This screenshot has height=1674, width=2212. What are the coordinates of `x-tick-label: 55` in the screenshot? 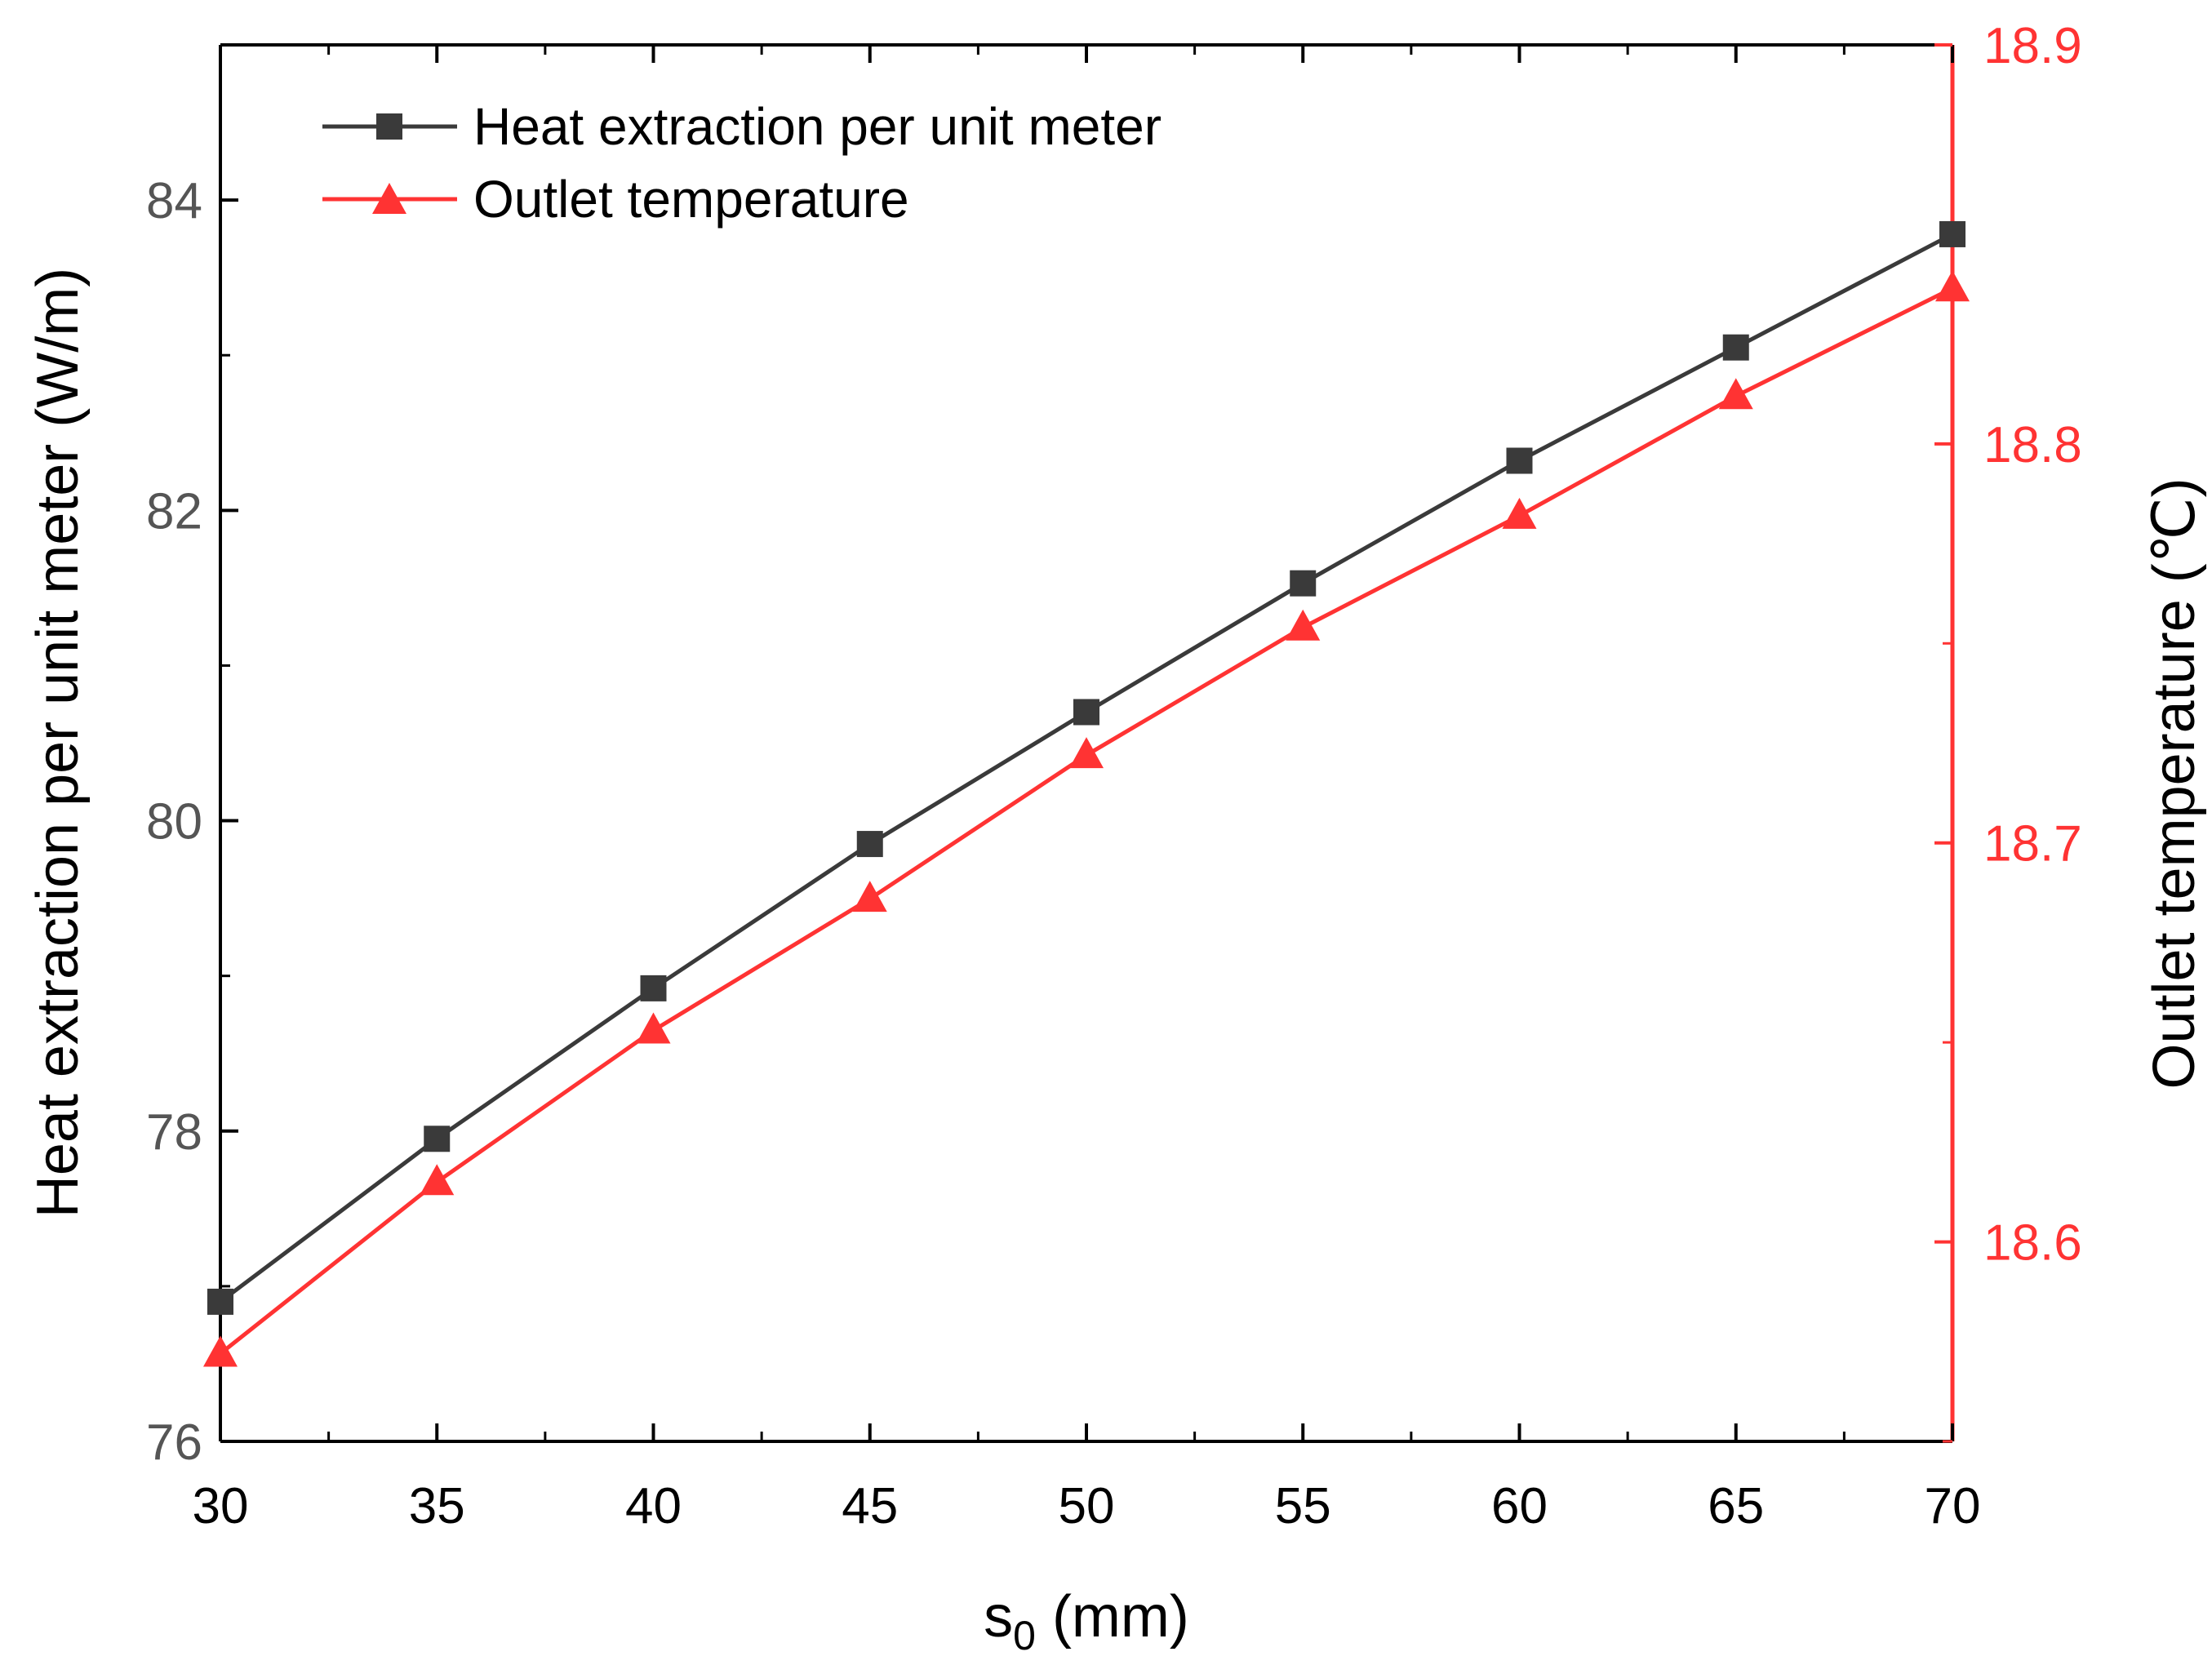 It's located at (1303, 1506).